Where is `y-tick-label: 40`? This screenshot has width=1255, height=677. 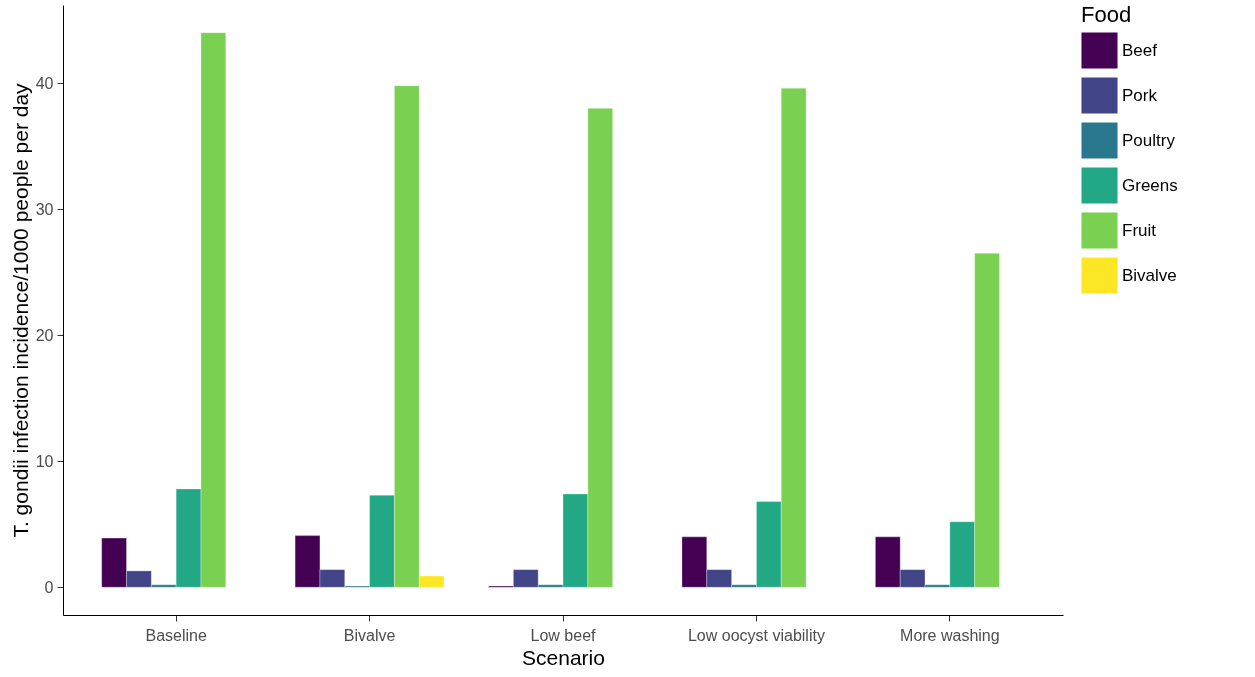
y-tick-label: 40 is located at coordinates (44, 83).